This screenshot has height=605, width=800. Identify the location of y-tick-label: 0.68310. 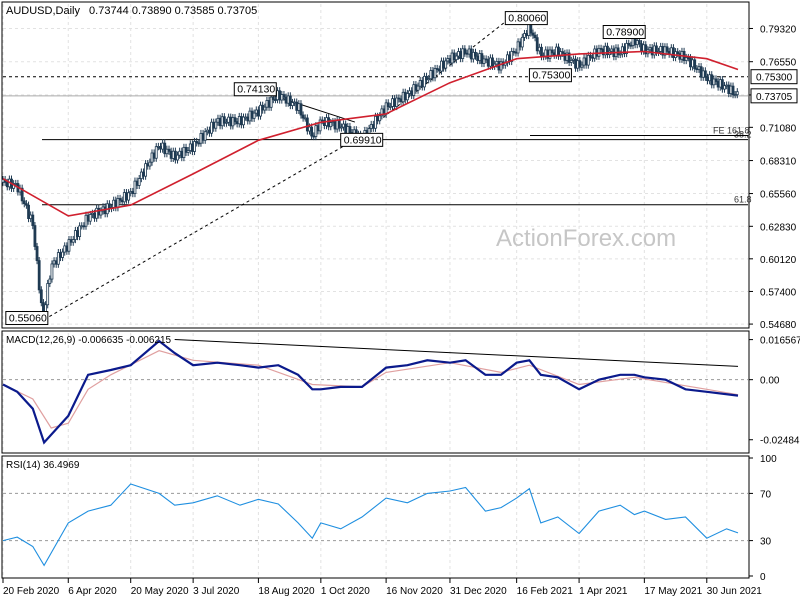
(778, 162).